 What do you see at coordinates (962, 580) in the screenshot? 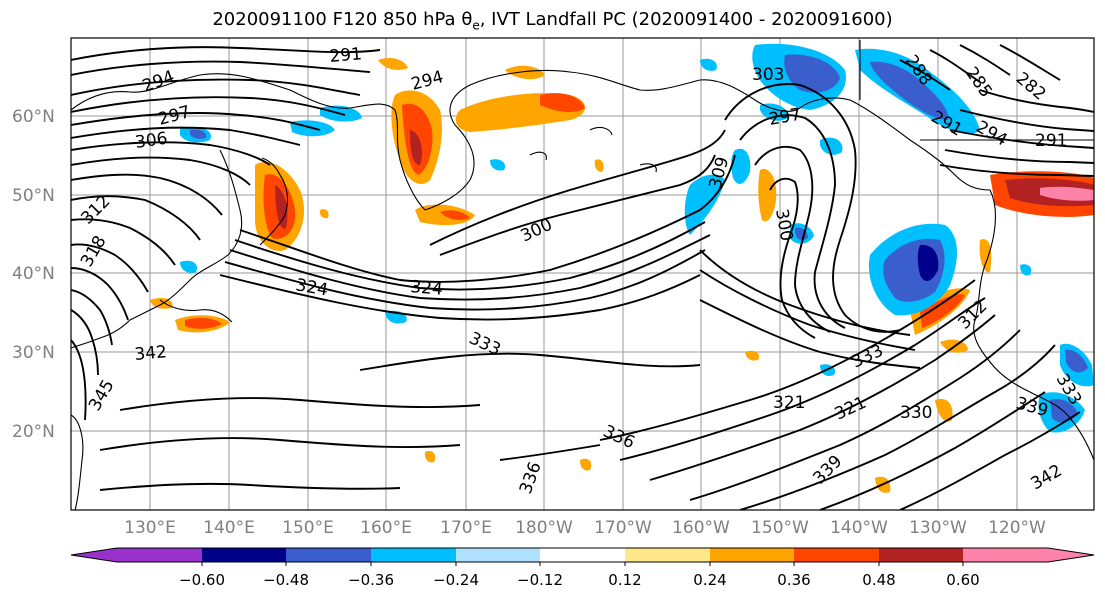
I see `colorbar-tick-label: 0.60` at bounding box center [962, 580].